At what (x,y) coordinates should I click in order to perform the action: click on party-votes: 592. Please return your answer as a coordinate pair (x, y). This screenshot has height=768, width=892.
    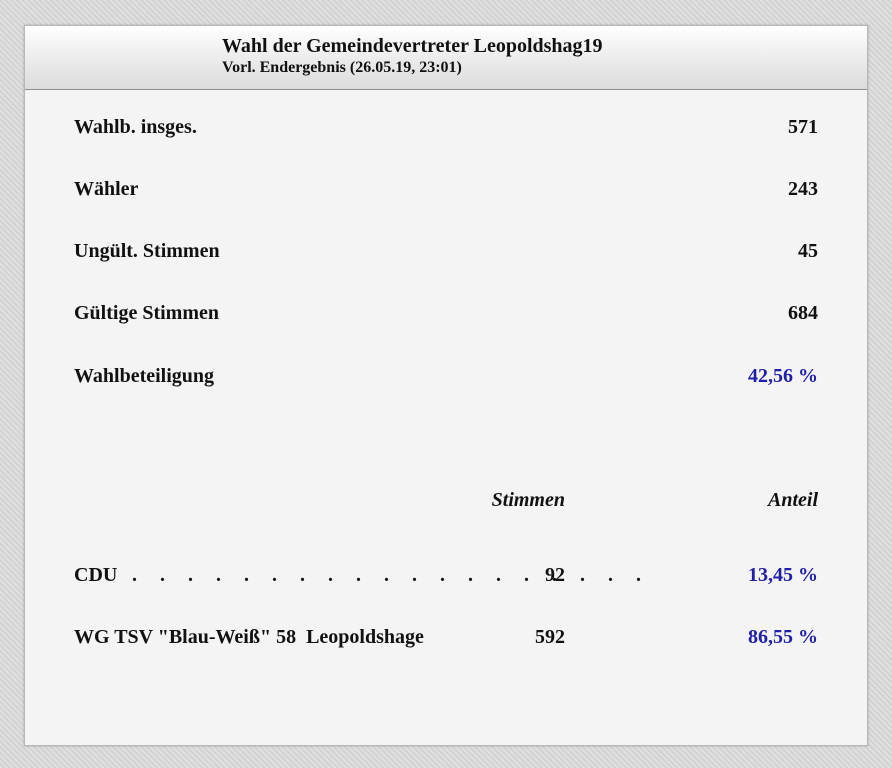
    Looking at the image, I should click on (550, 637).